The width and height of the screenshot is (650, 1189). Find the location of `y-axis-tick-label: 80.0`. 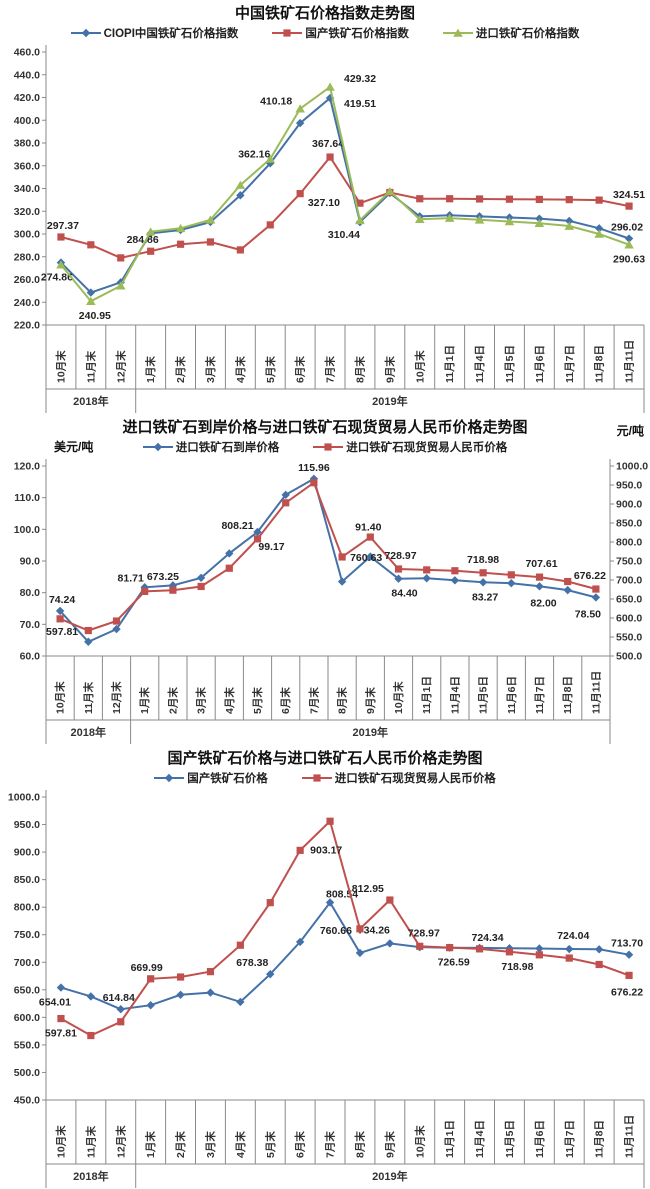

y-axis-tick-label: 80.0 is located at coordinates (30, 593).